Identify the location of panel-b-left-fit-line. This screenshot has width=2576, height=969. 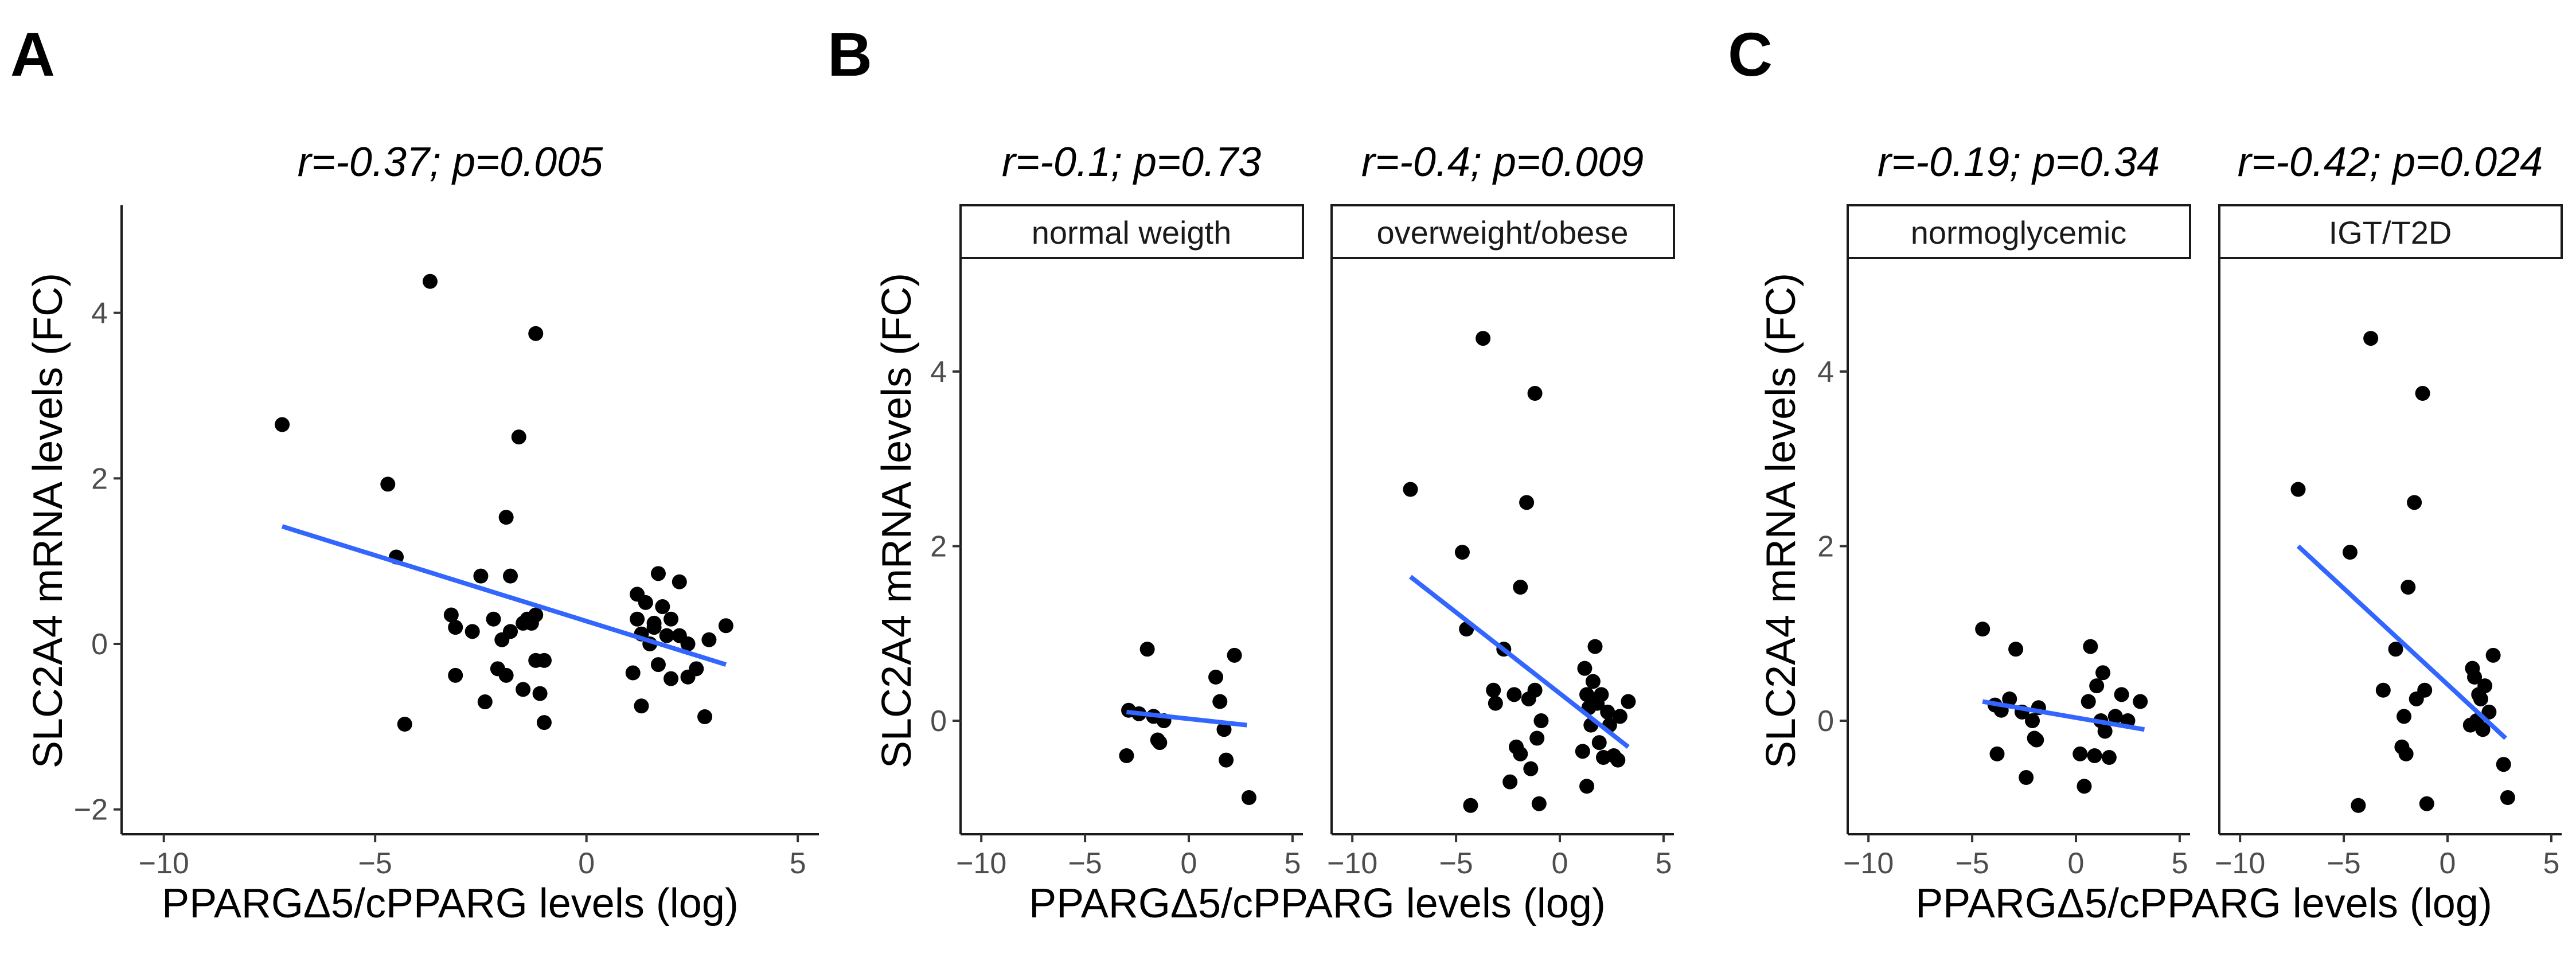
(1187, 718).